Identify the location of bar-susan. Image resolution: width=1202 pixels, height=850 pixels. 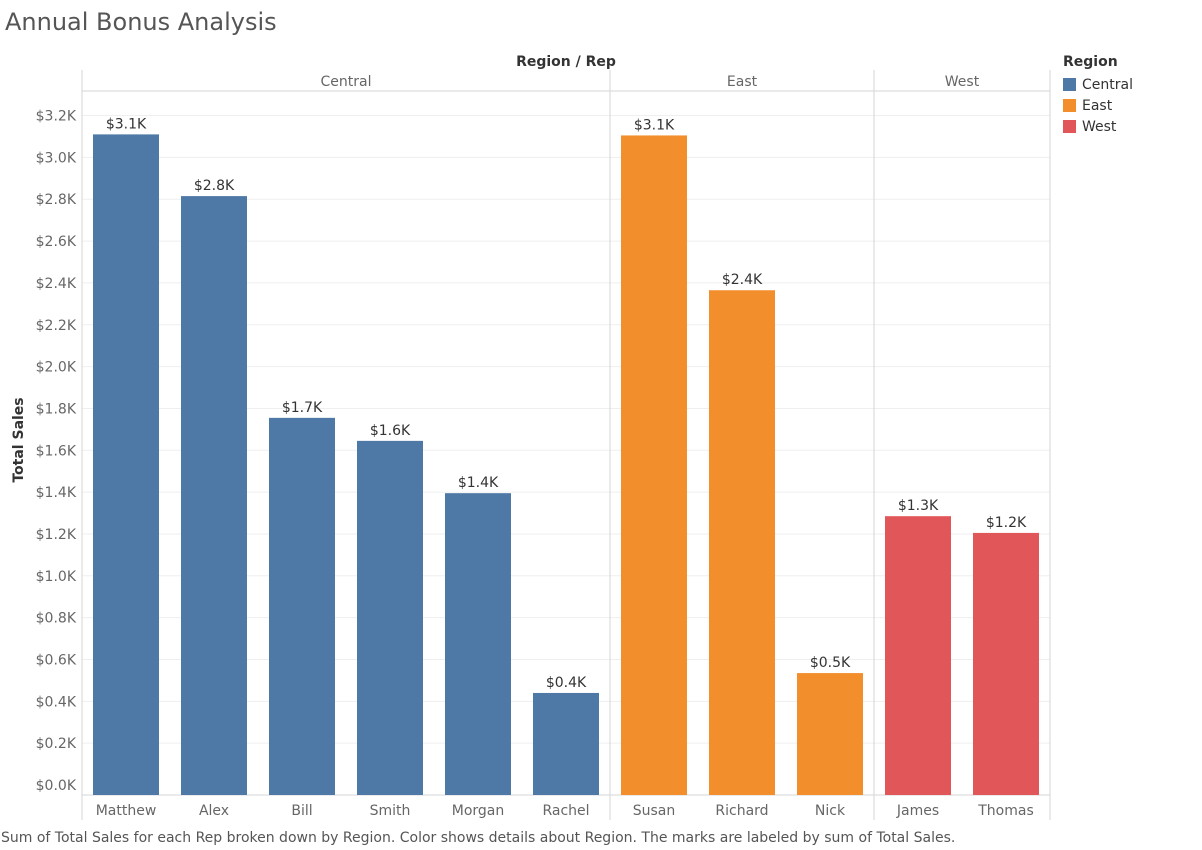
(654, 465).